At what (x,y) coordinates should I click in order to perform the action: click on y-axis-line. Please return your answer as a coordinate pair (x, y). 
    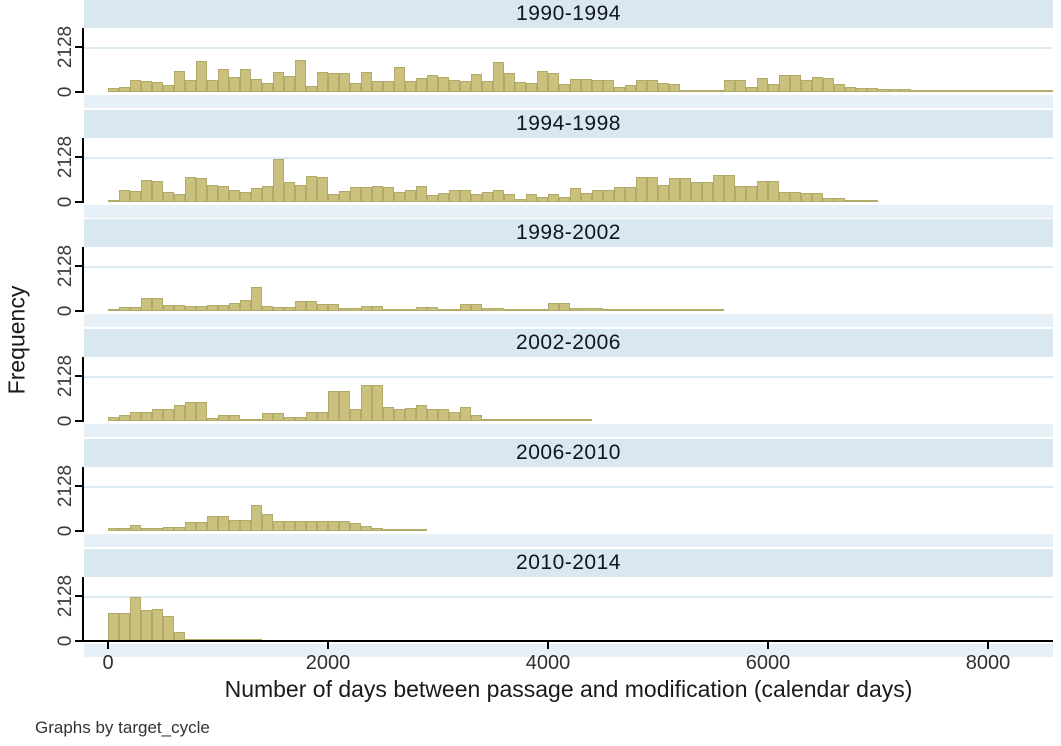
    Looking at the image, I should click on (83, 170).